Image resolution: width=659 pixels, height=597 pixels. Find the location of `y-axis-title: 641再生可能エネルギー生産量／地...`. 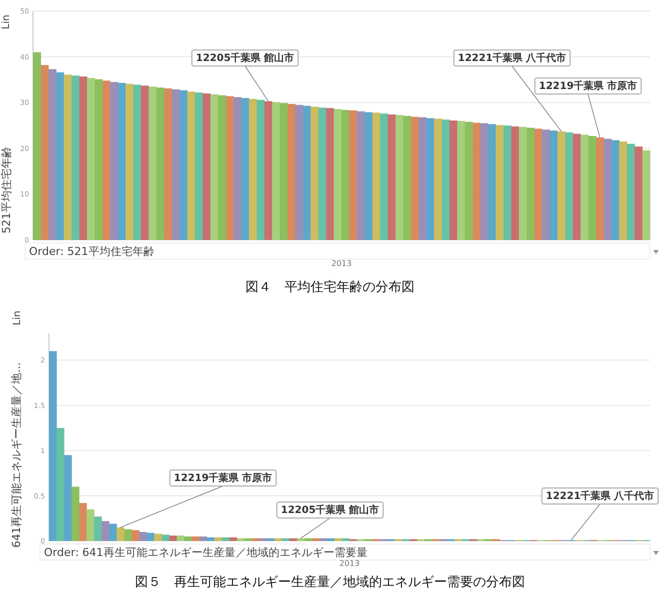

y-axis-title: 641再生可能エネルギー生産量／地... is located at coordinates (16, 455).